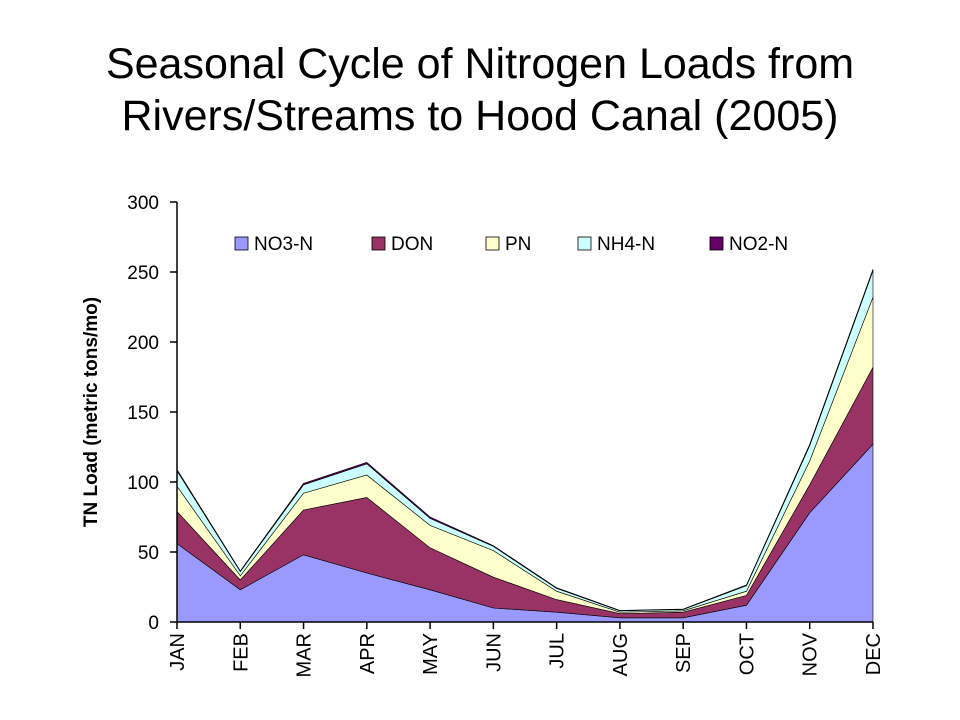 The height and width of the screenshot is (720, 960). I want to click on legend-label: NO3-N, so click(283, 244).